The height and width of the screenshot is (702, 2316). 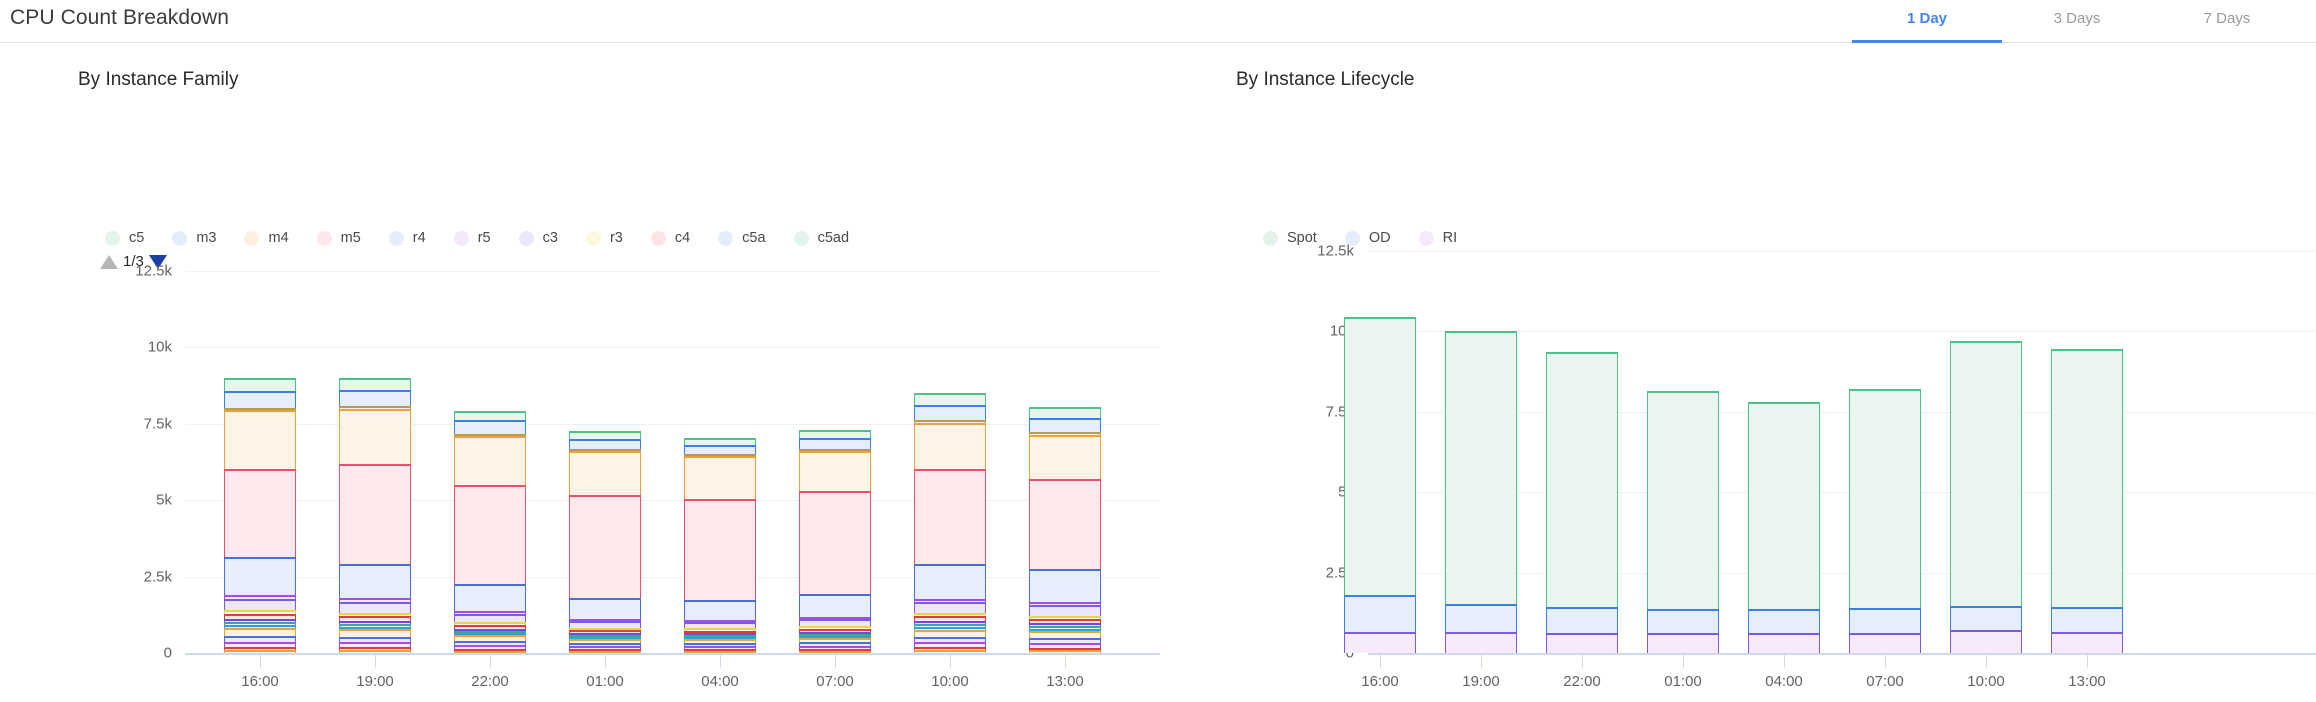 What do you see at coordinates (2227, 21) in the screenshot?
I see `tab-7-days: 7 Days` at bounding box center [2227, 21].